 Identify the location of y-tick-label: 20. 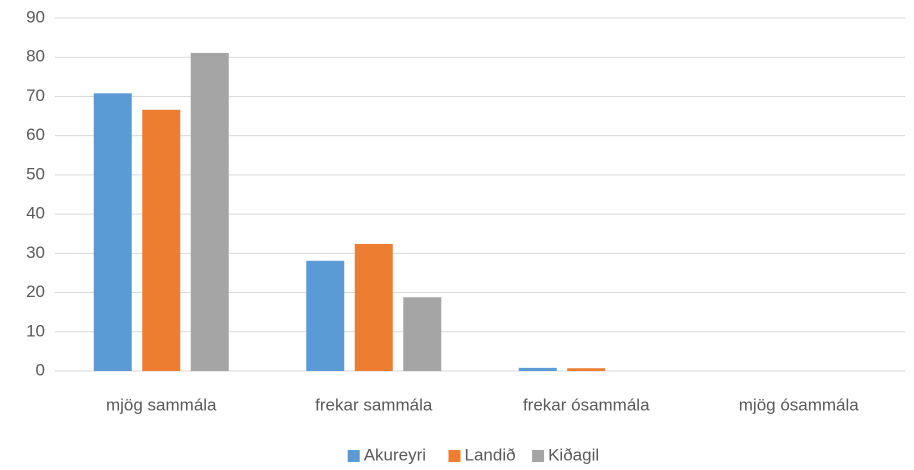
(35, 291).